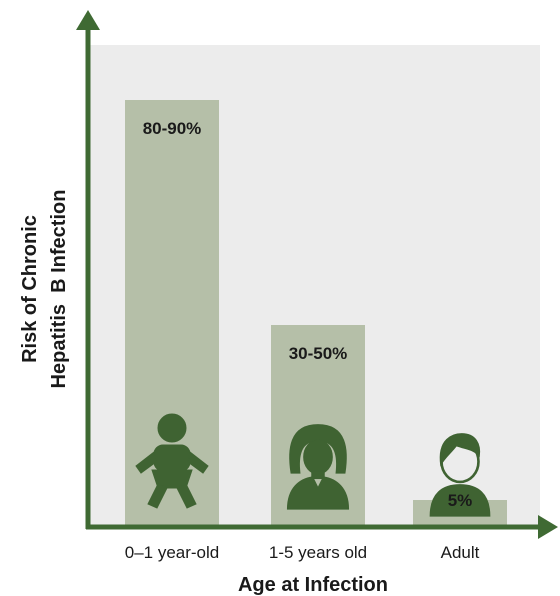 The height and width of the screenshot is (596, 560). I want to click on y-axis-title: Risk of Chronic Hepatitis B Infection, so click(44, 289).